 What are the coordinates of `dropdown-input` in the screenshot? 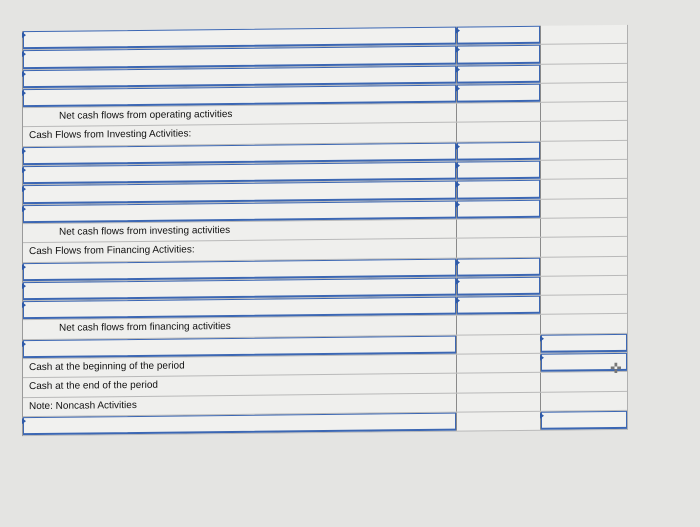 It's located at (239, 424).